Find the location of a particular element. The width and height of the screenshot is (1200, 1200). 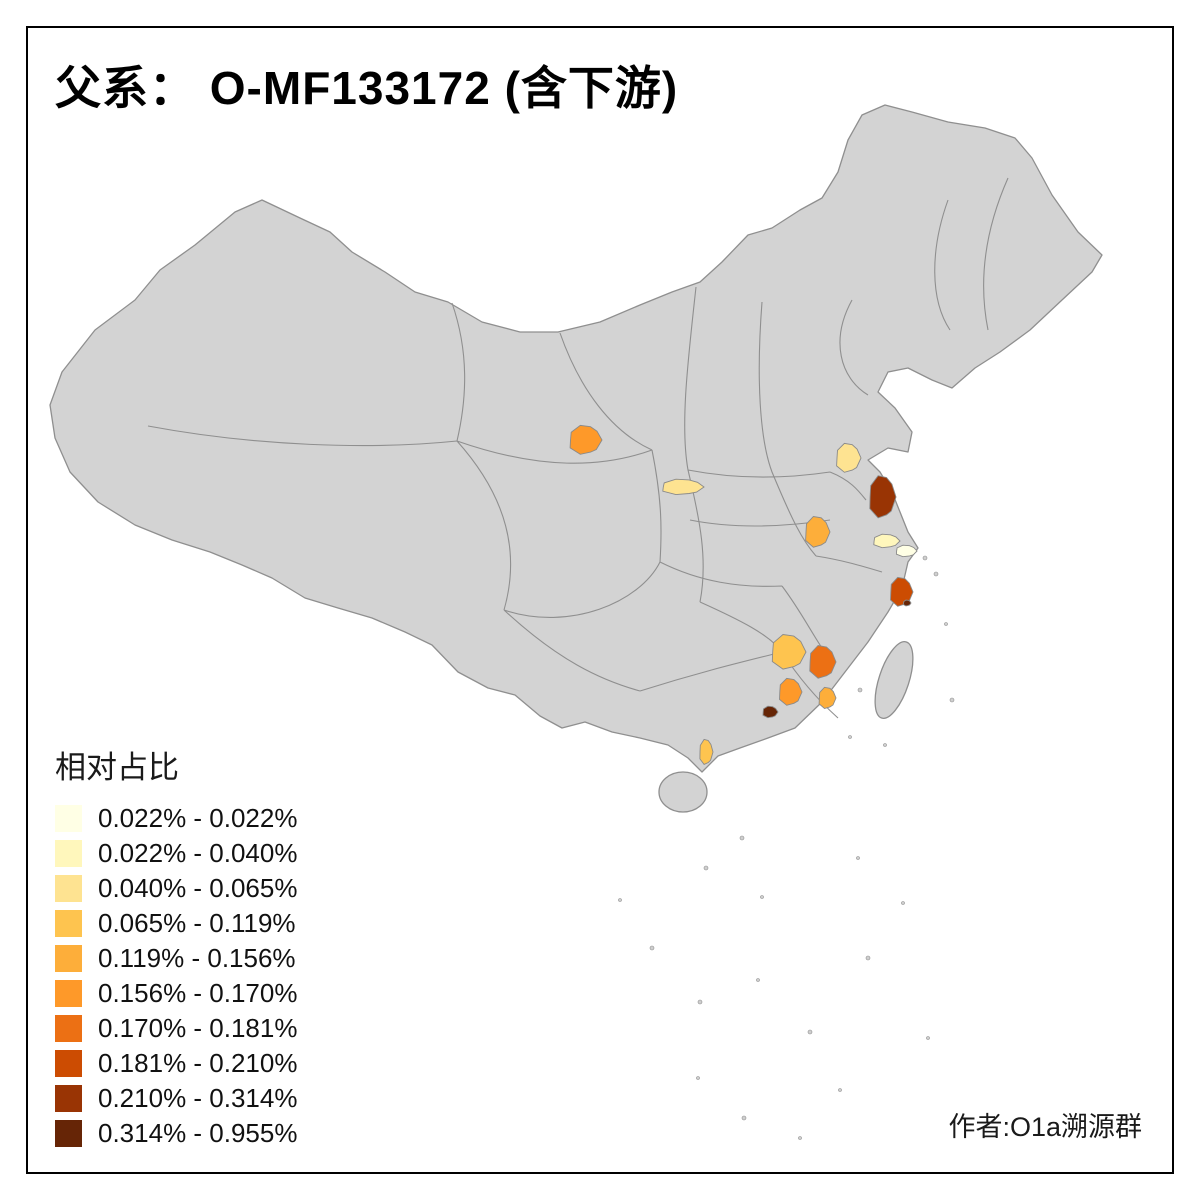

legend-item: 0.210% - 0.314% is located at coordinates (176, 1098).